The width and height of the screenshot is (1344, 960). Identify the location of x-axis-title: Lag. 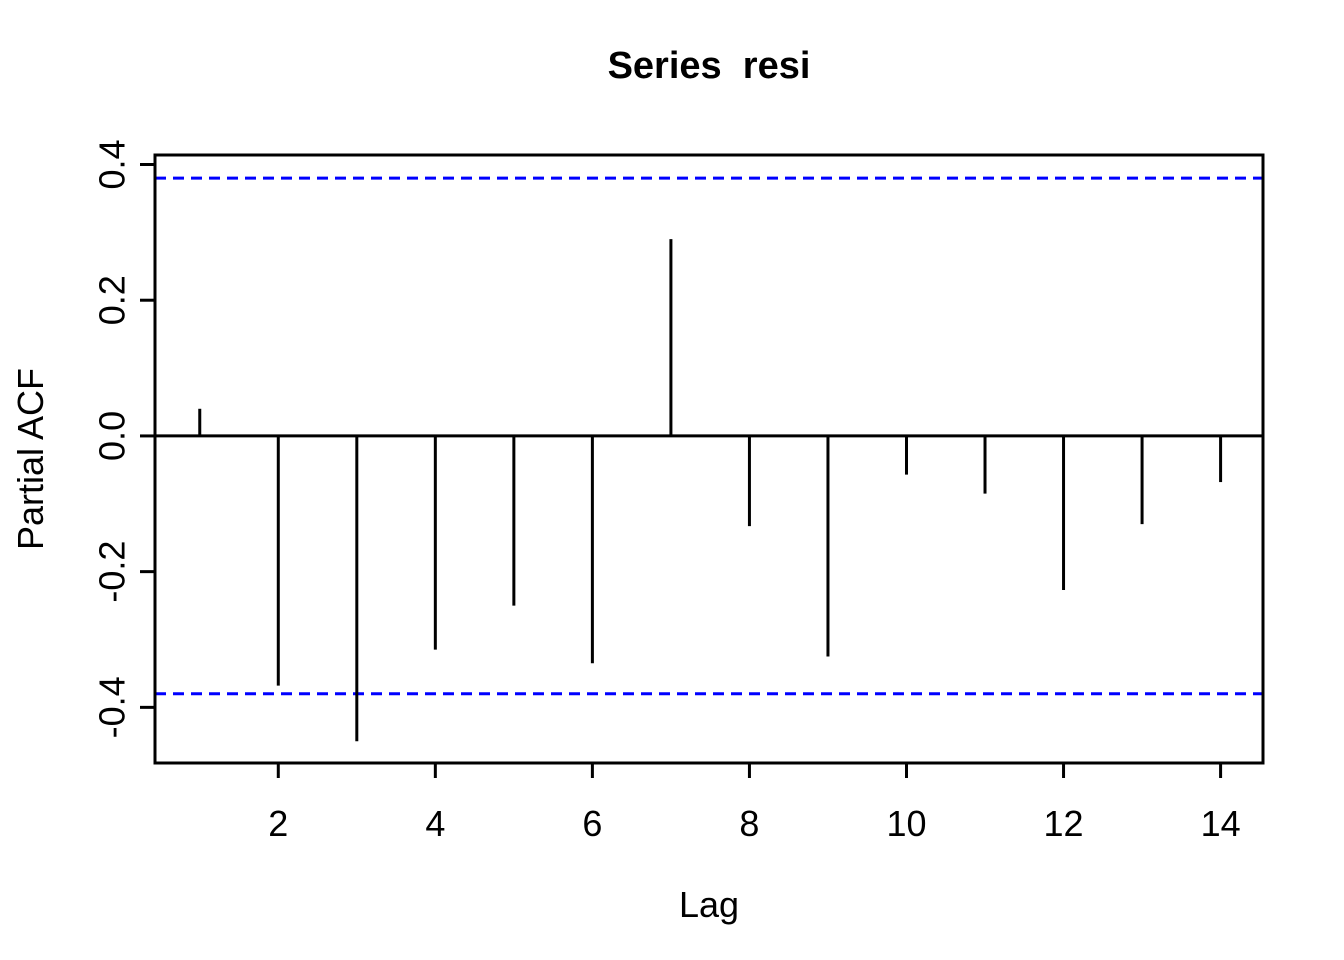
(709, 904).